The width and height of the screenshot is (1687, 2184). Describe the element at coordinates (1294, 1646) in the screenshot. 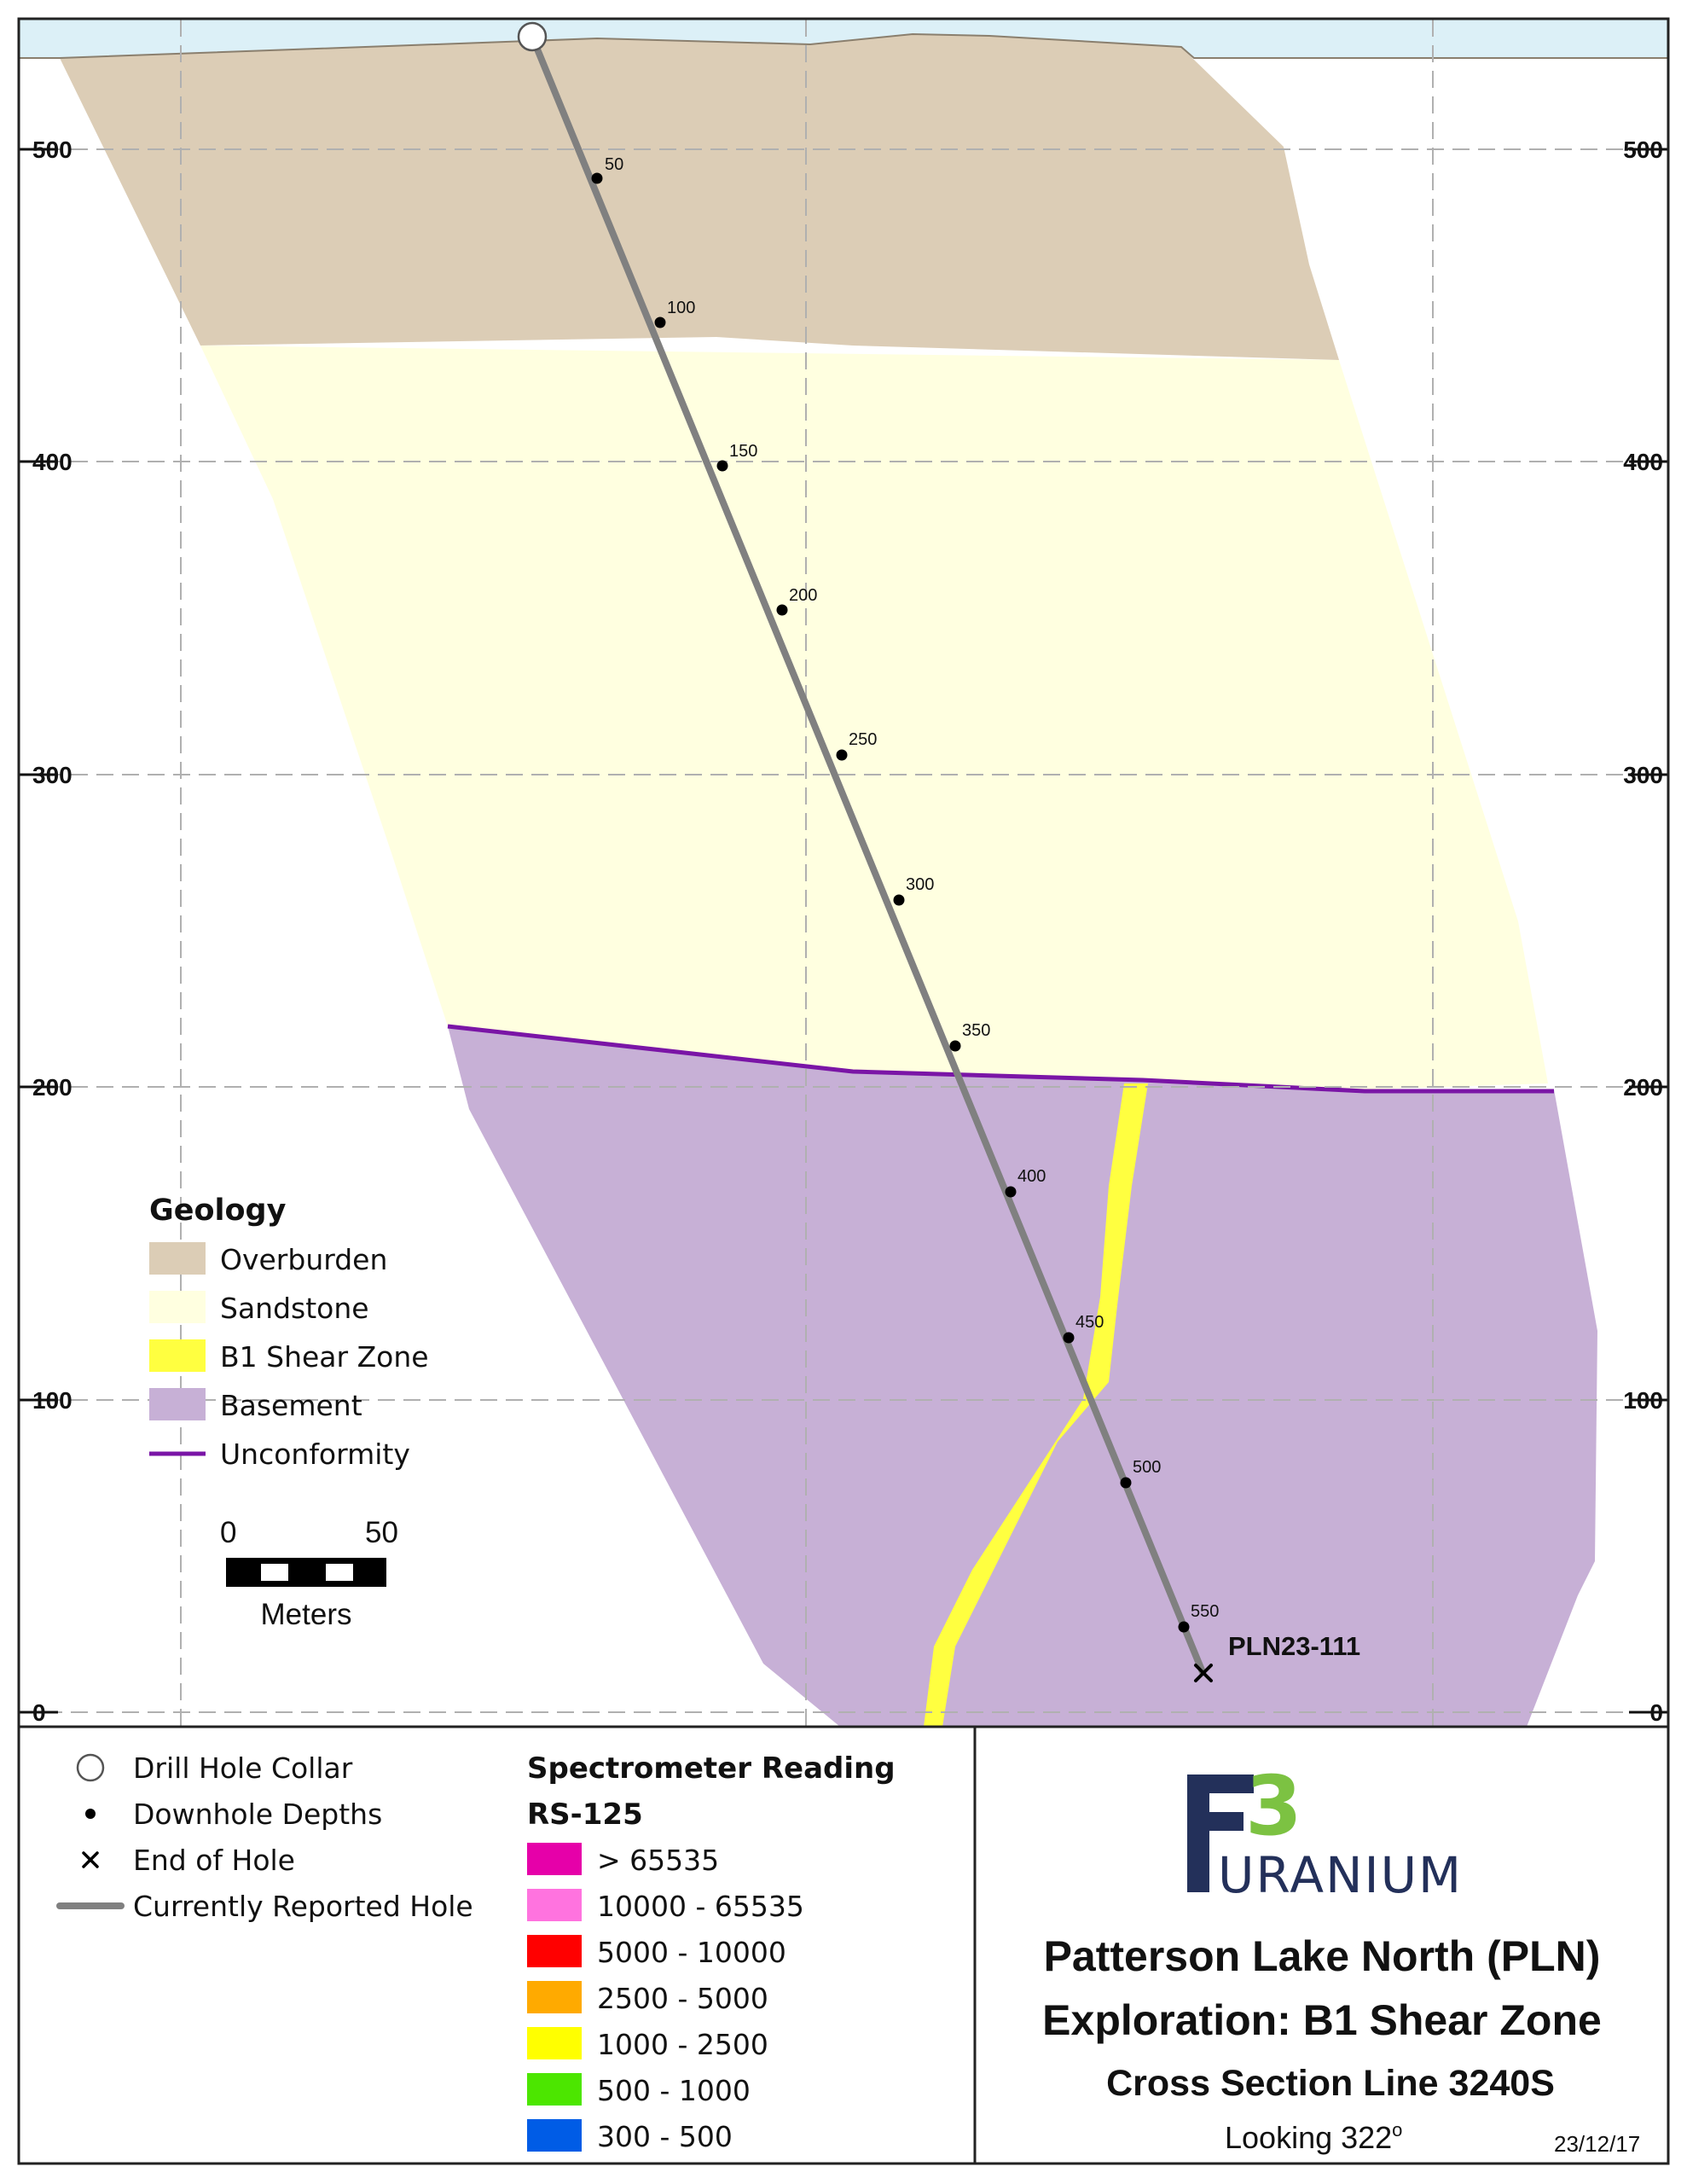

I see `drill-hole-name: PLN23-111` at that location.